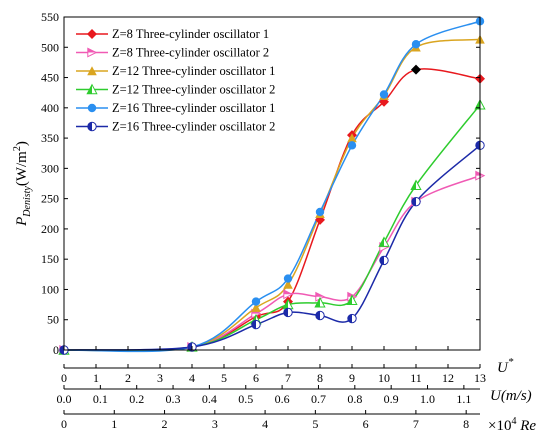 This screenshot has width=550, height=446. I want to click on y-tick-label: 500, so click(50, 47).